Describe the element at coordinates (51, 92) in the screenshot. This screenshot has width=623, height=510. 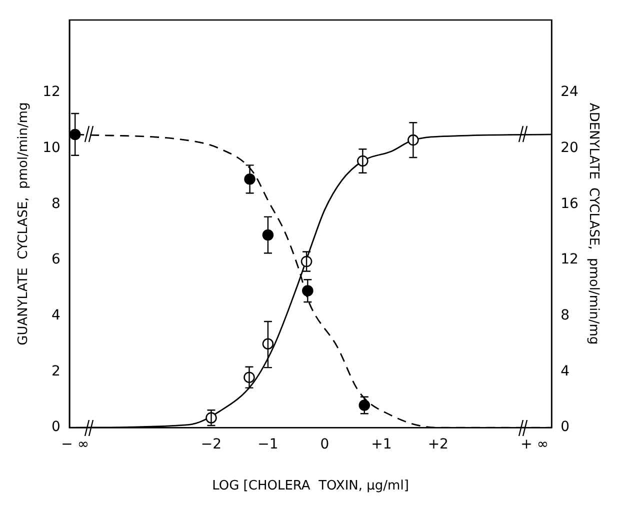
I see `y-tick-label: 12` at that location.